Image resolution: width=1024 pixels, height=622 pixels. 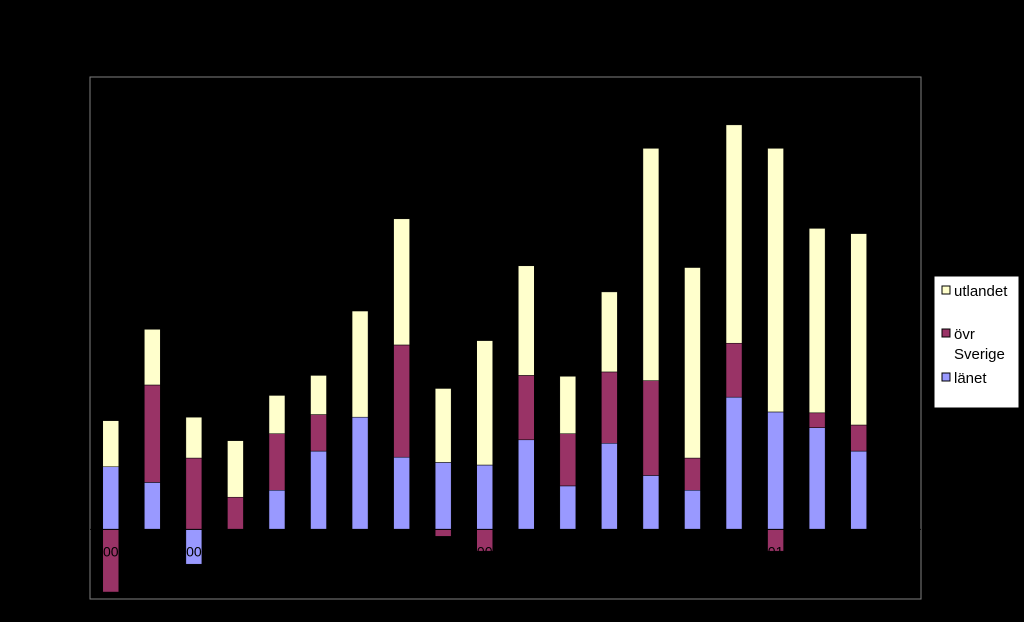 I want to click on legend-swatch-utlandet, so click(x=946, y=290).